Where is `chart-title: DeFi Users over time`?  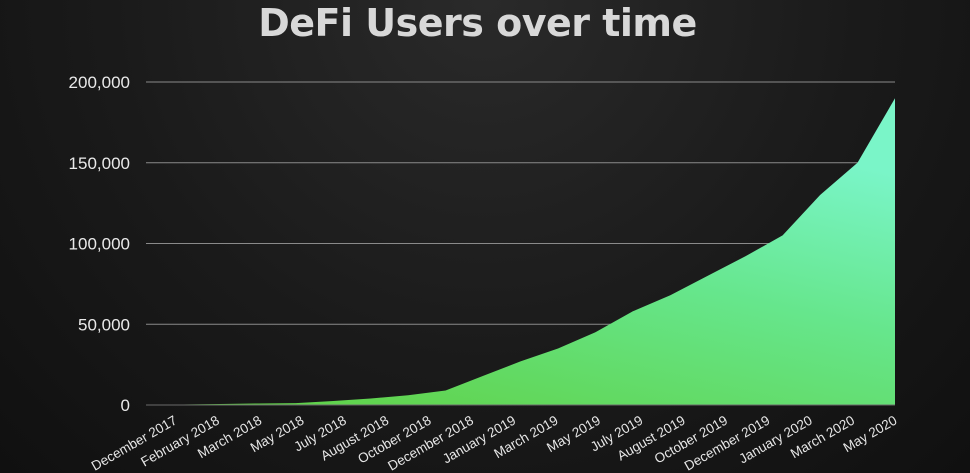 chart-title: DeFi Users over time is located at coordinates (477, 23).